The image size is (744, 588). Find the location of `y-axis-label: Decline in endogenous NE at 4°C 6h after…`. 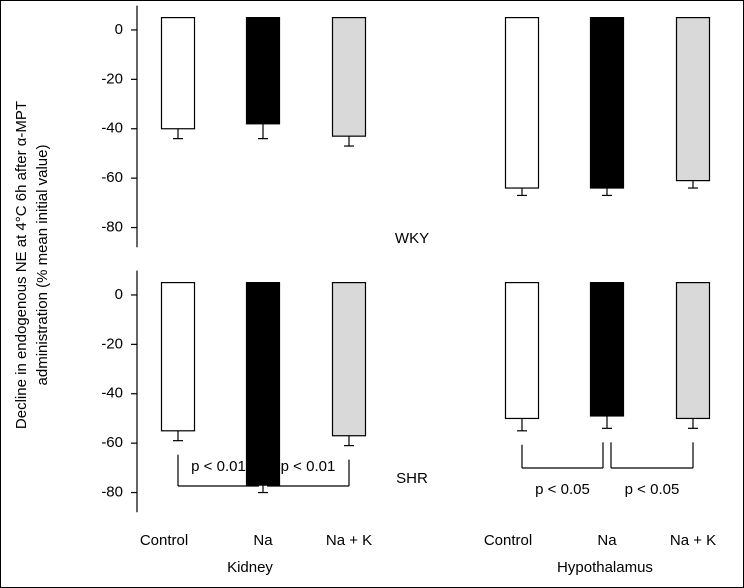

y-axis-label: Decline in endogenous NE at 4°C 6h after… is located at coordinates (21, 265).